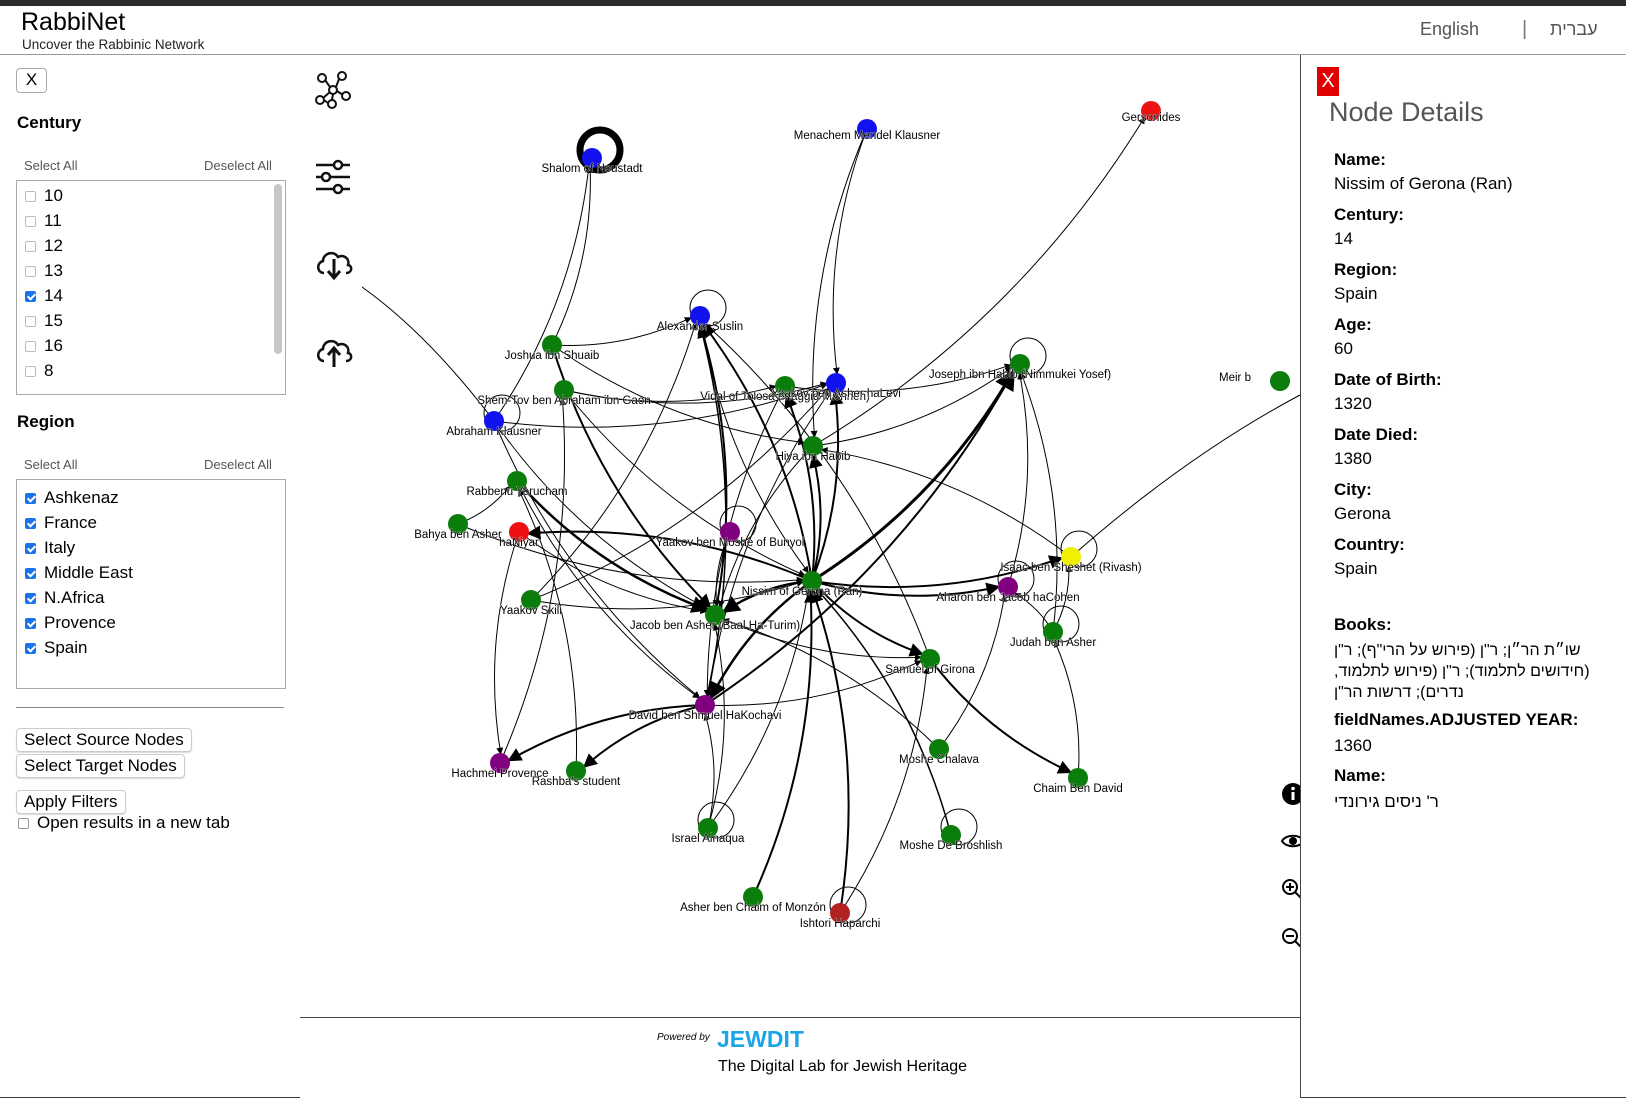  What do you see at coordinates (64, 598) in the screenshot?
I see `region-option: N.Africa` at bounding box center [64, 598].